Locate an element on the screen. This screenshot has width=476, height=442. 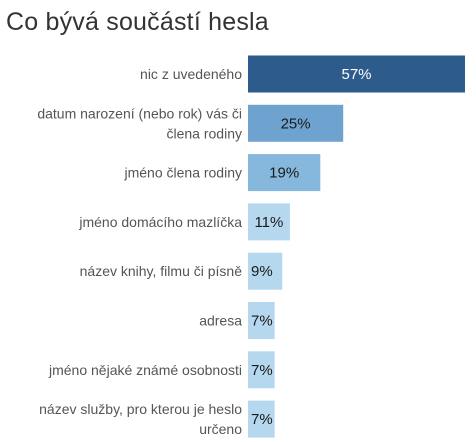
category-label: název knihy, filmu či písně is located at coordinates (161, 271).